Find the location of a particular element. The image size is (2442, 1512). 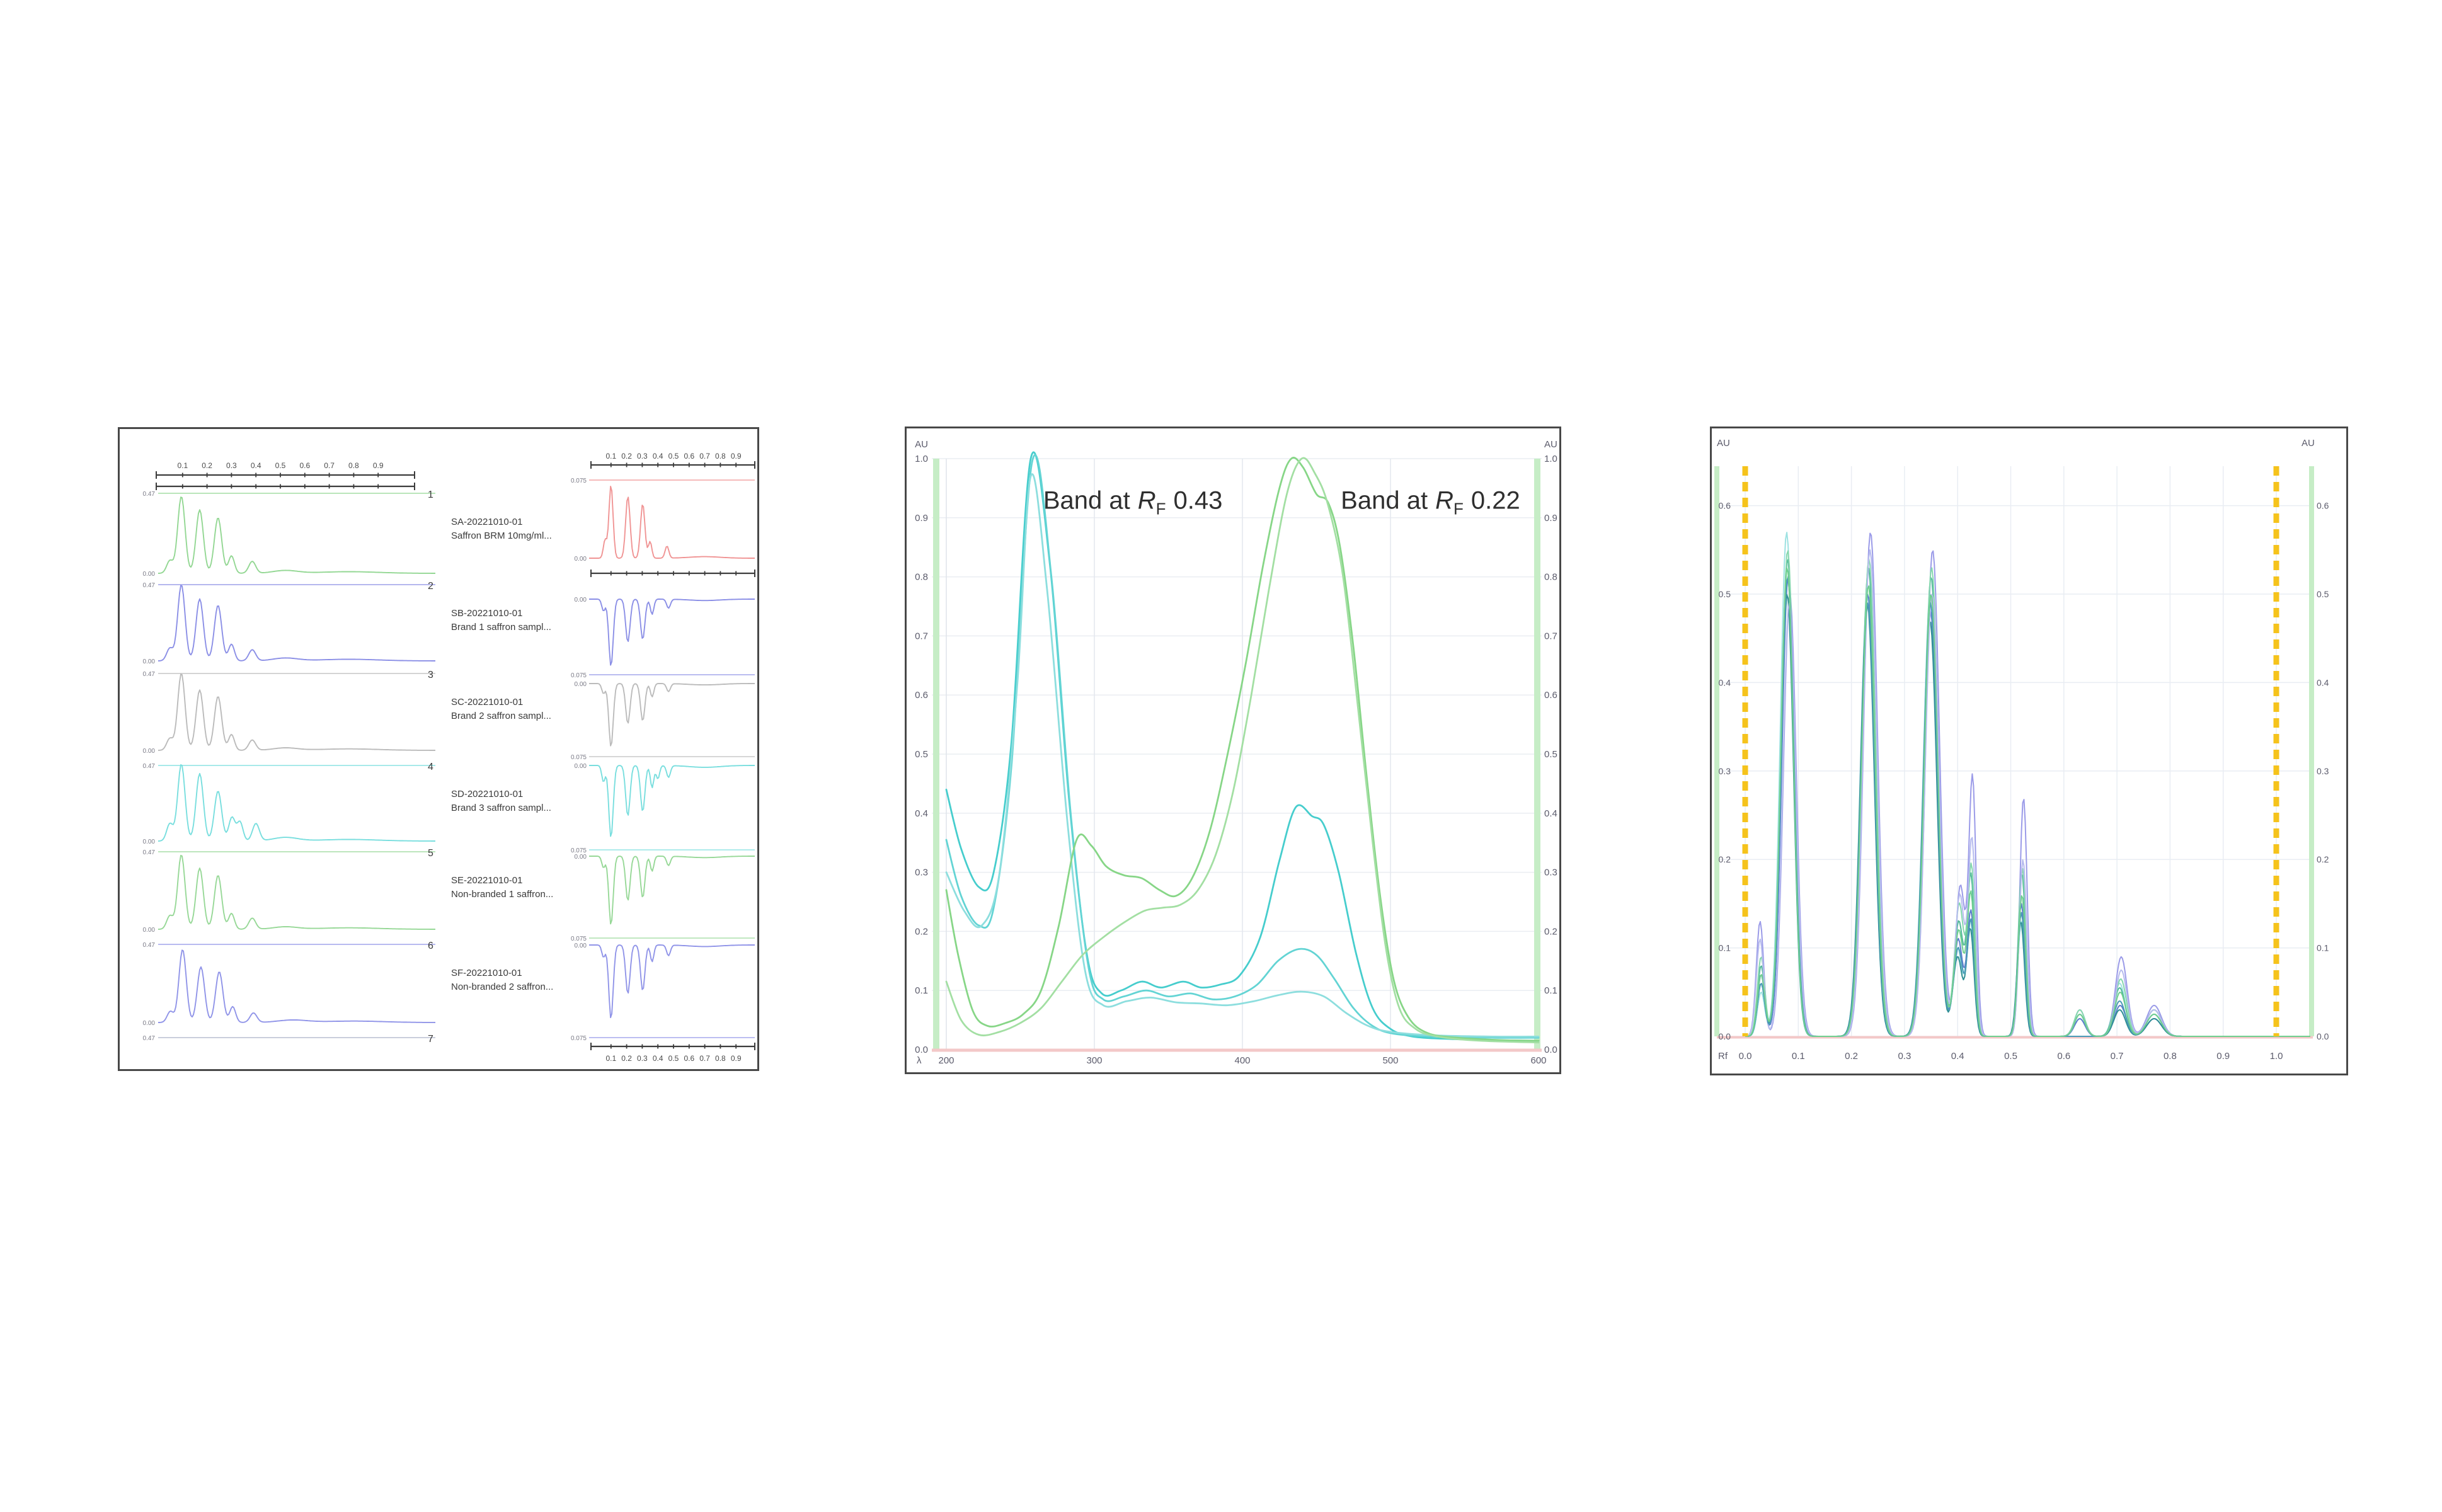

track-number: 3 is located at coordinates (430, 675).